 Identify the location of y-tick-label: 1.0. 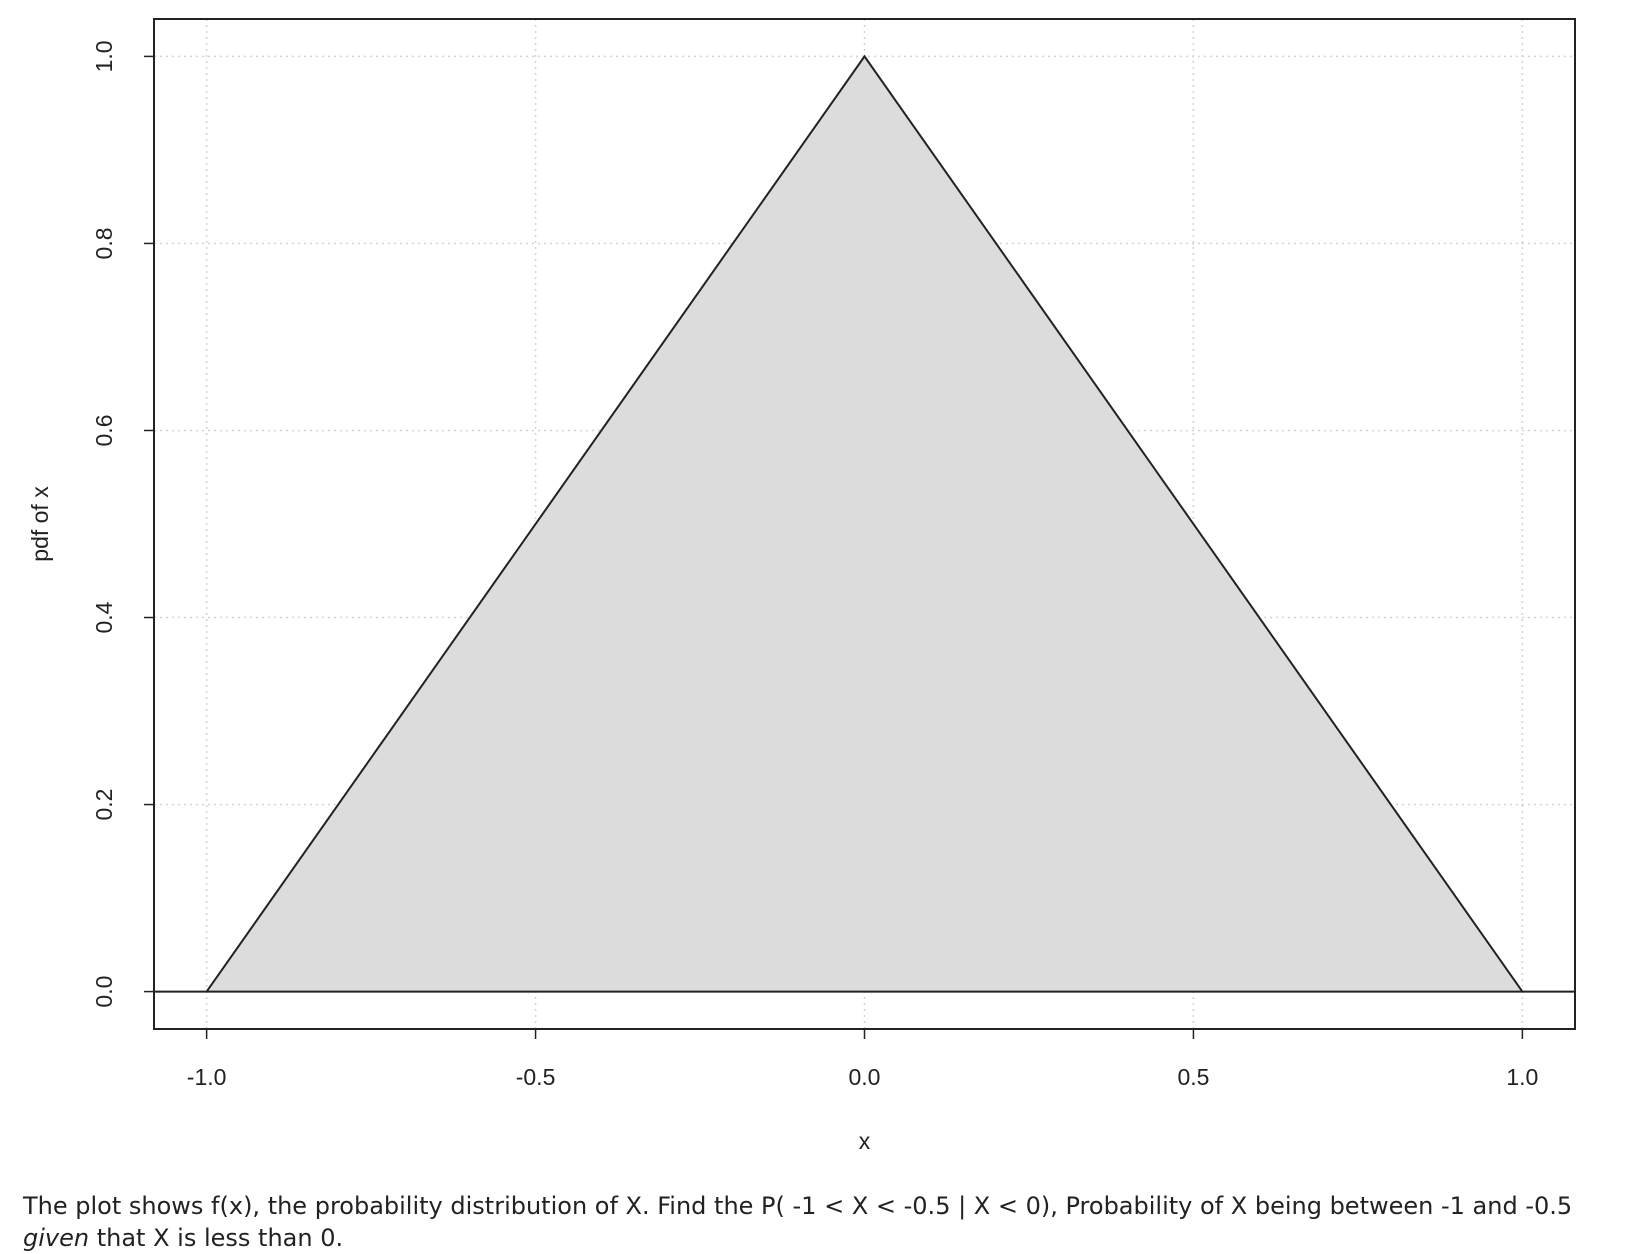
(104, 56).